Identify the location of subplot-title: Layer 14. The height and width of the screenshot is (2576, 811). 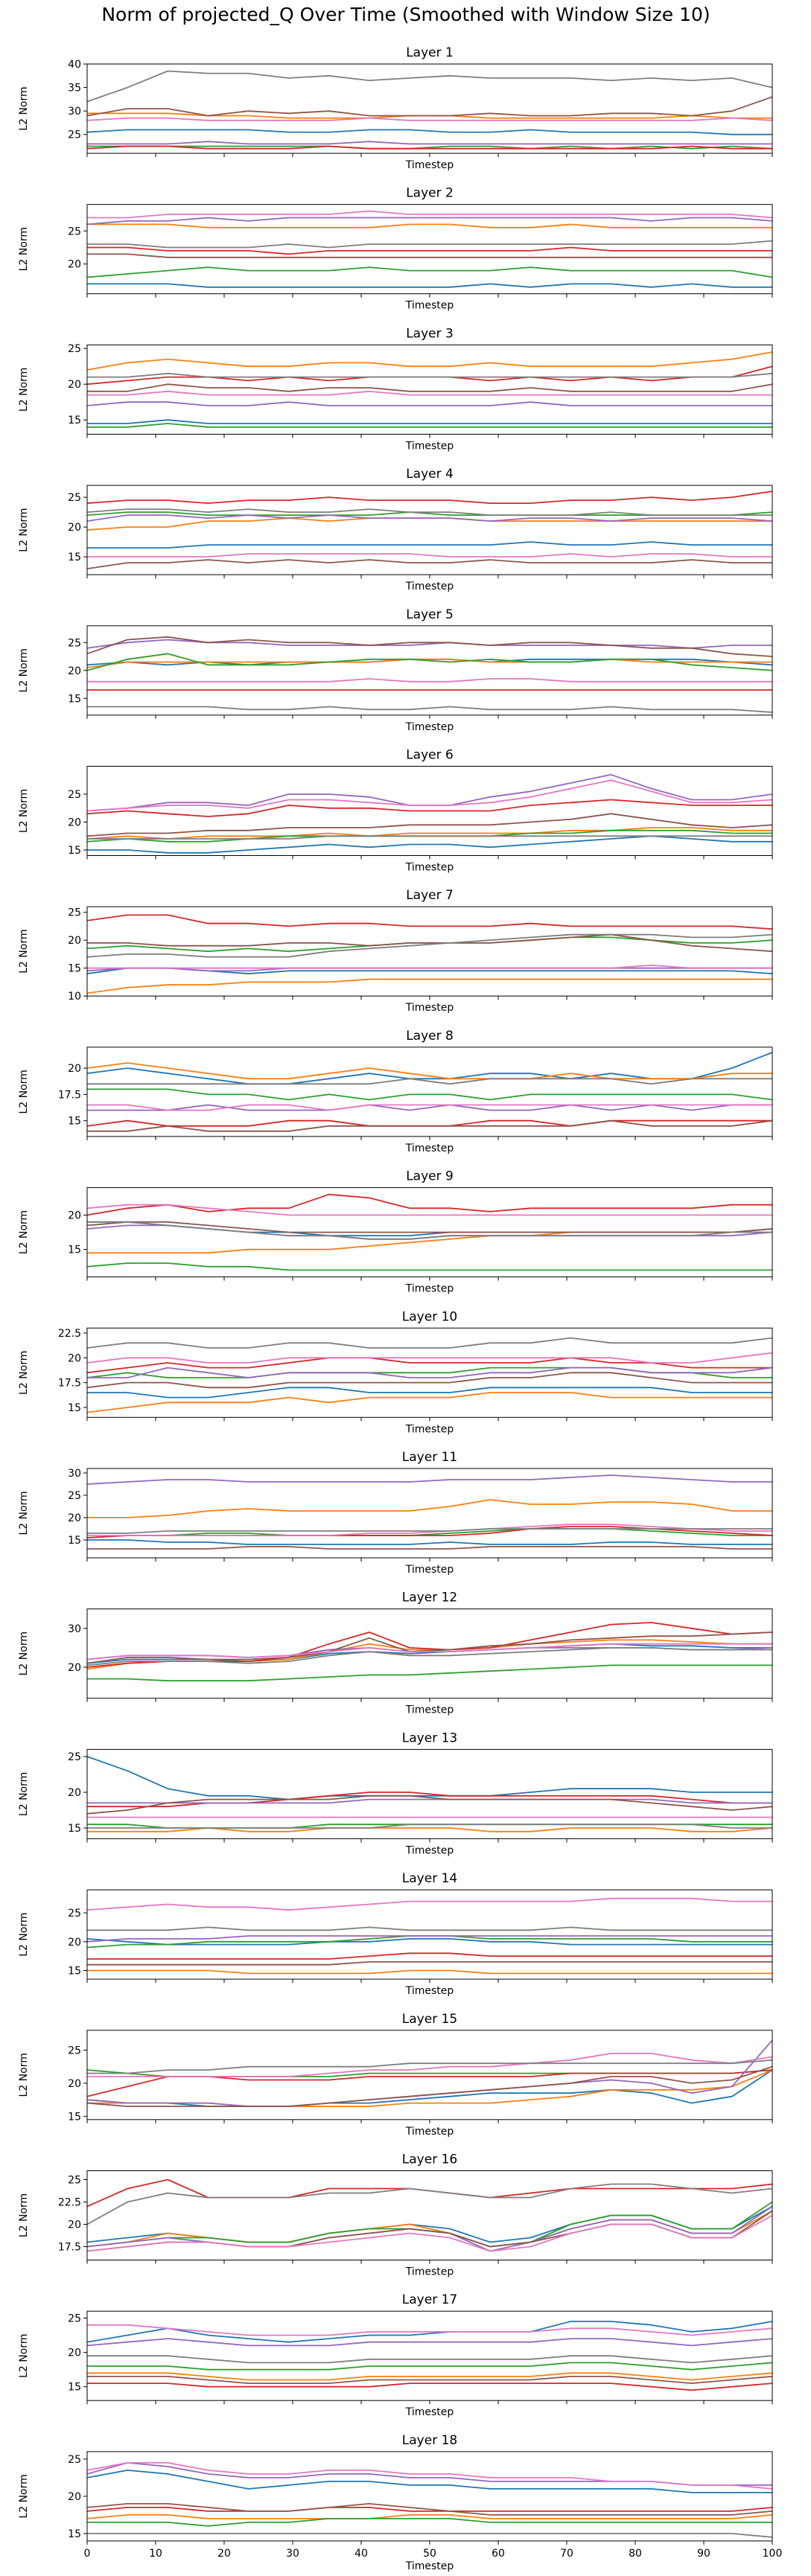
(430, 1878).